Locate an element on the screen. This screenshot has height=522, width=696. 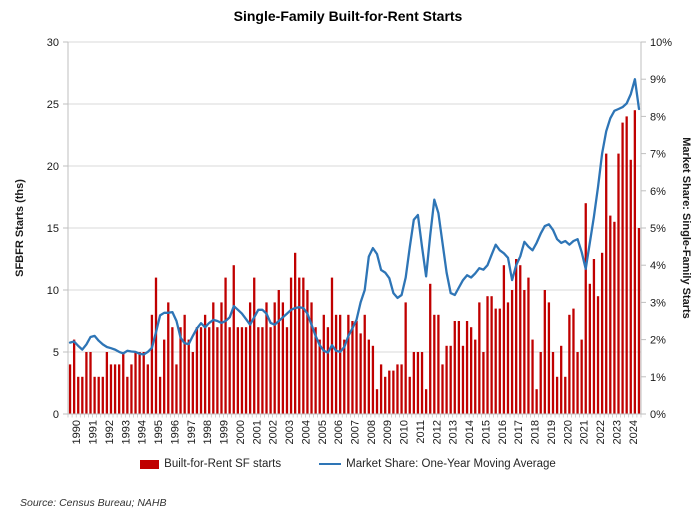
svg-text: 2006 is located at coordinates (339, 432).